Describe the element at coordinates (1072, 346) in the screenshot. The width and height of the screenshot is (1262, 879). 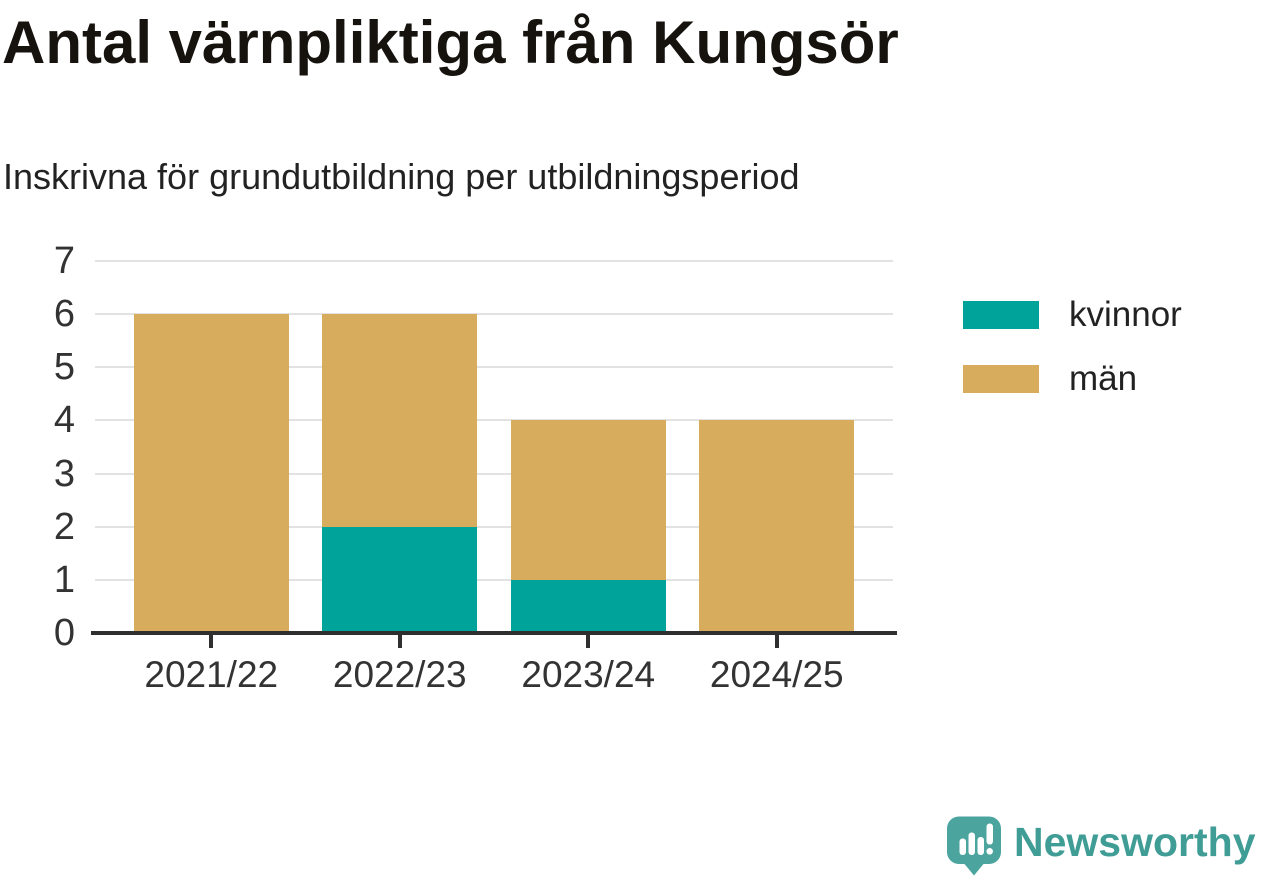
I see `chart-legend: kvinnor män` at that location.